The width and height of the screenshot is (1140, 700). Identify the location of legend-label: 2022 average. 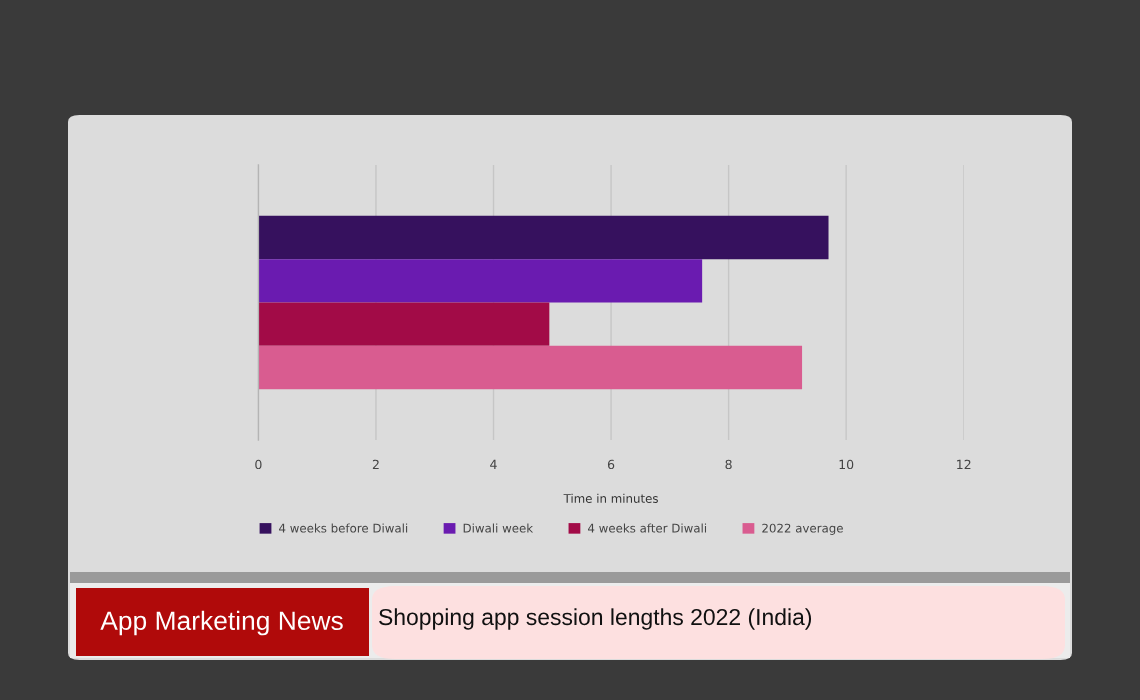
(802, 529).